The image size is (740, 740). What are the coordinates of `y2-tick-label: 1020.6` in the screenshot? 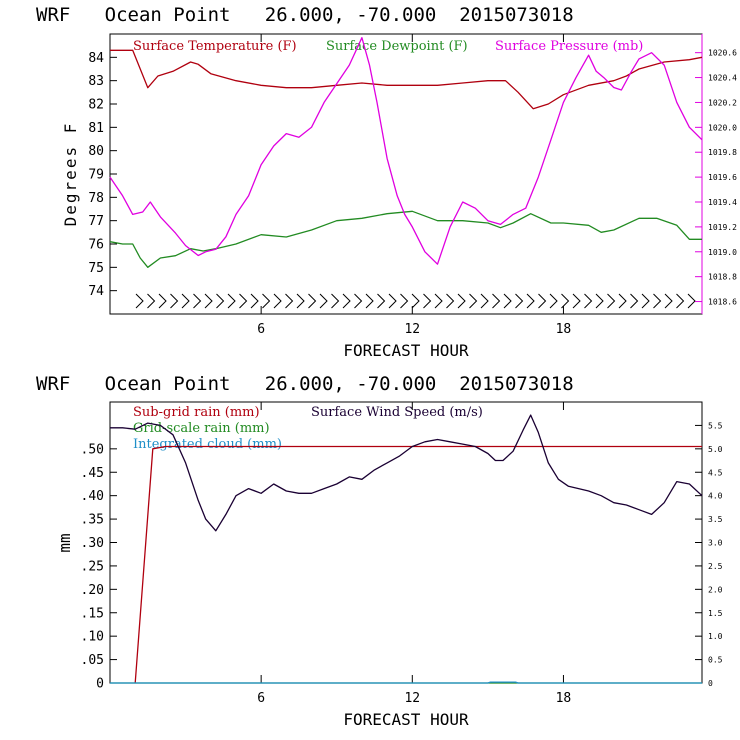 It's located at (722, 53).